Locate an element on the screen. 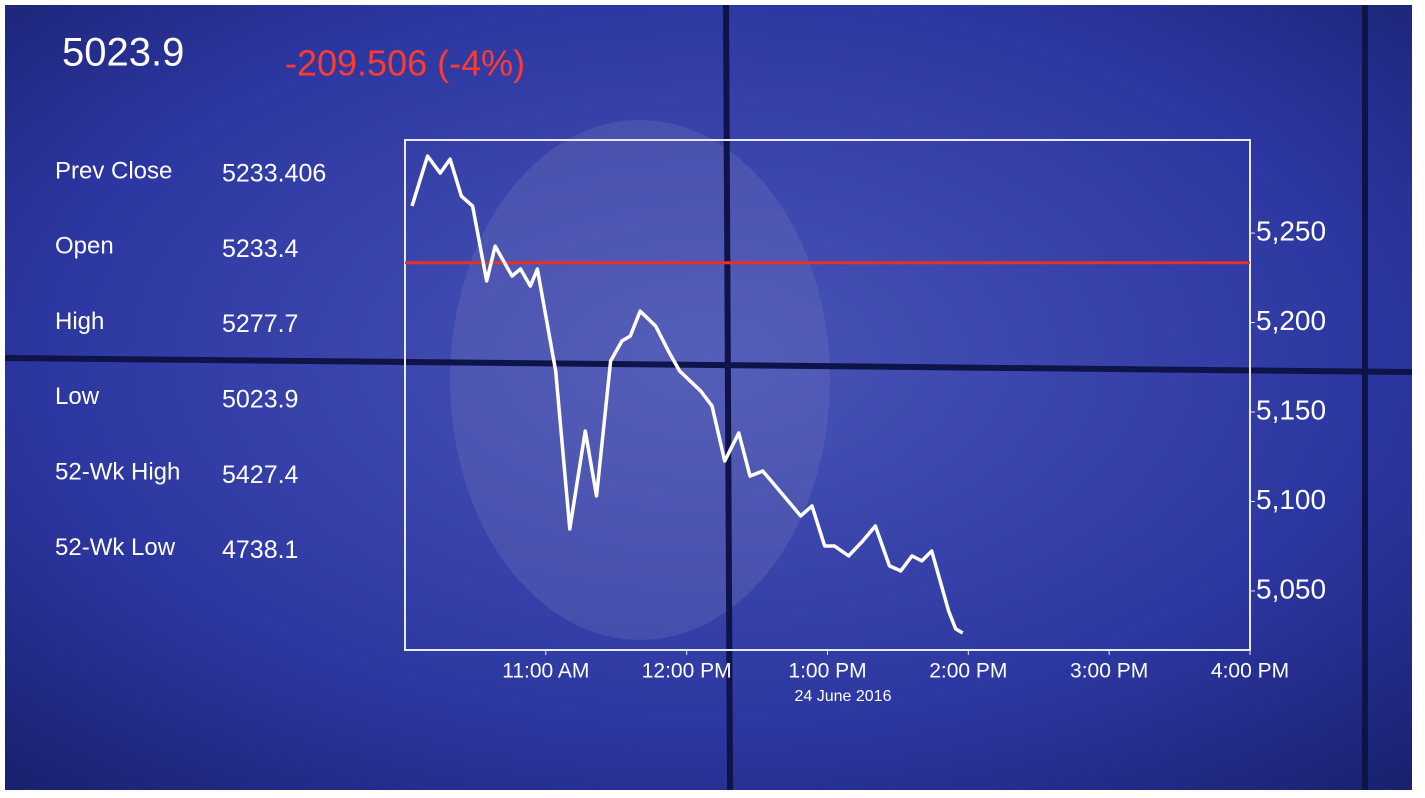 The image size is (1425, 798). x-tick-label: 4:00 PM is located at coordinates (1250, 671).